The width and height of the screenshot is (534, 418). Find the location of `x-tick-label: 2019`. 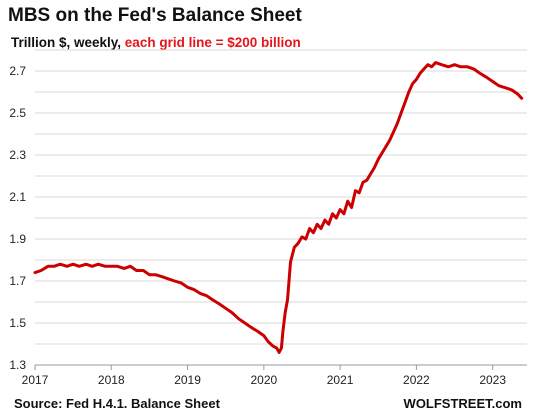

x-tick-label: 2019 is located at coordinates (187, 380).